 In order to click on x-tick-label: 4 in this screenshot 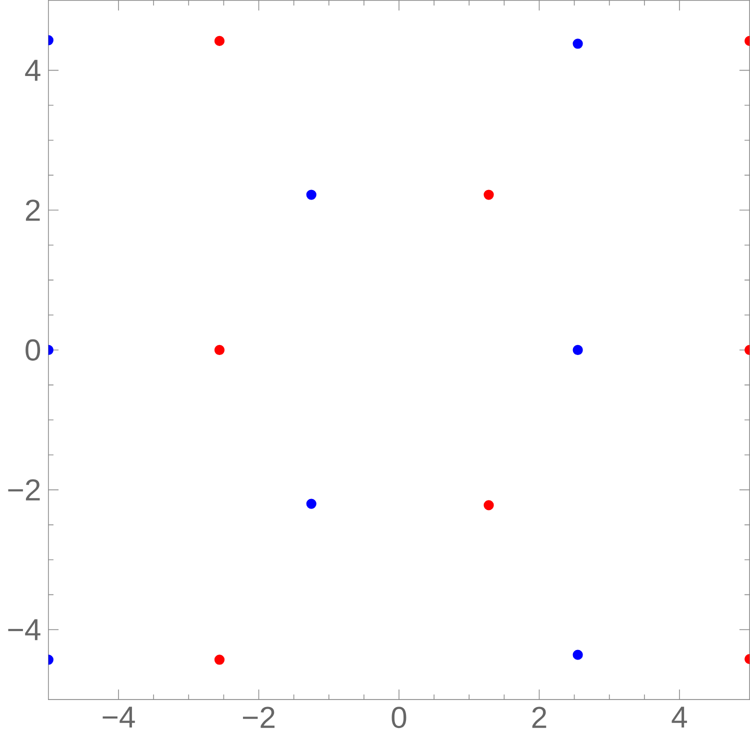, I will do `click(680, 717)`.